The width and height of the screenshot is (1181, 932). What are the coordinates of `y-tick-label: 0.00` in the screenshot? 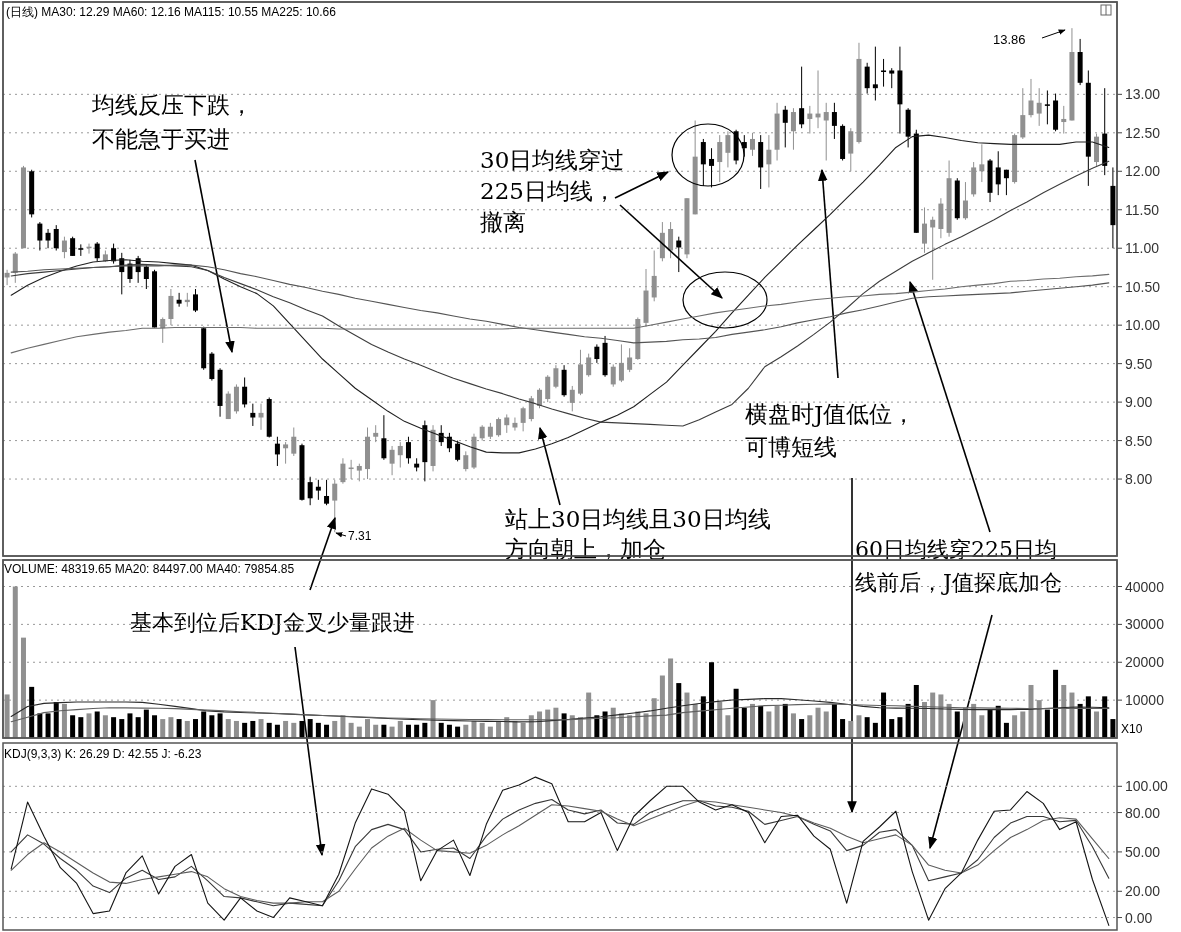 It's located at (1139, 917).